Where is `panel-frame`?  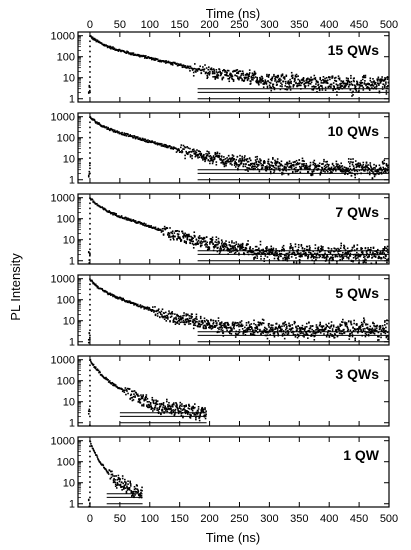
panel-frame is located at coordinates (233, 310).